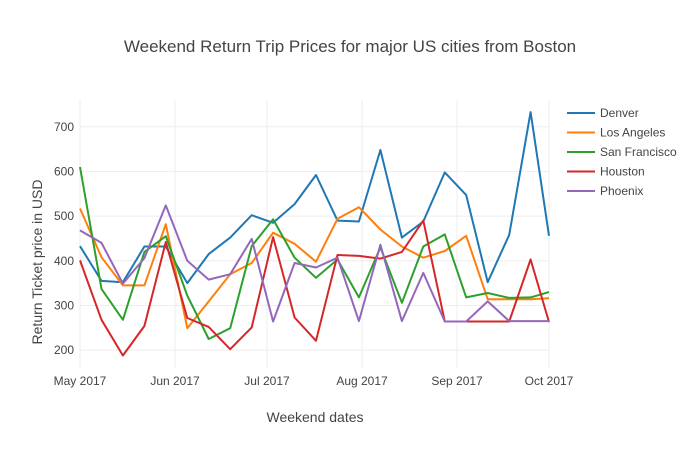 The width and height of the screenshot is (700, 450). Describe the element at coordinates (632, 133) in the screenshot. I see `legend-label: Los Angeles` at that location.